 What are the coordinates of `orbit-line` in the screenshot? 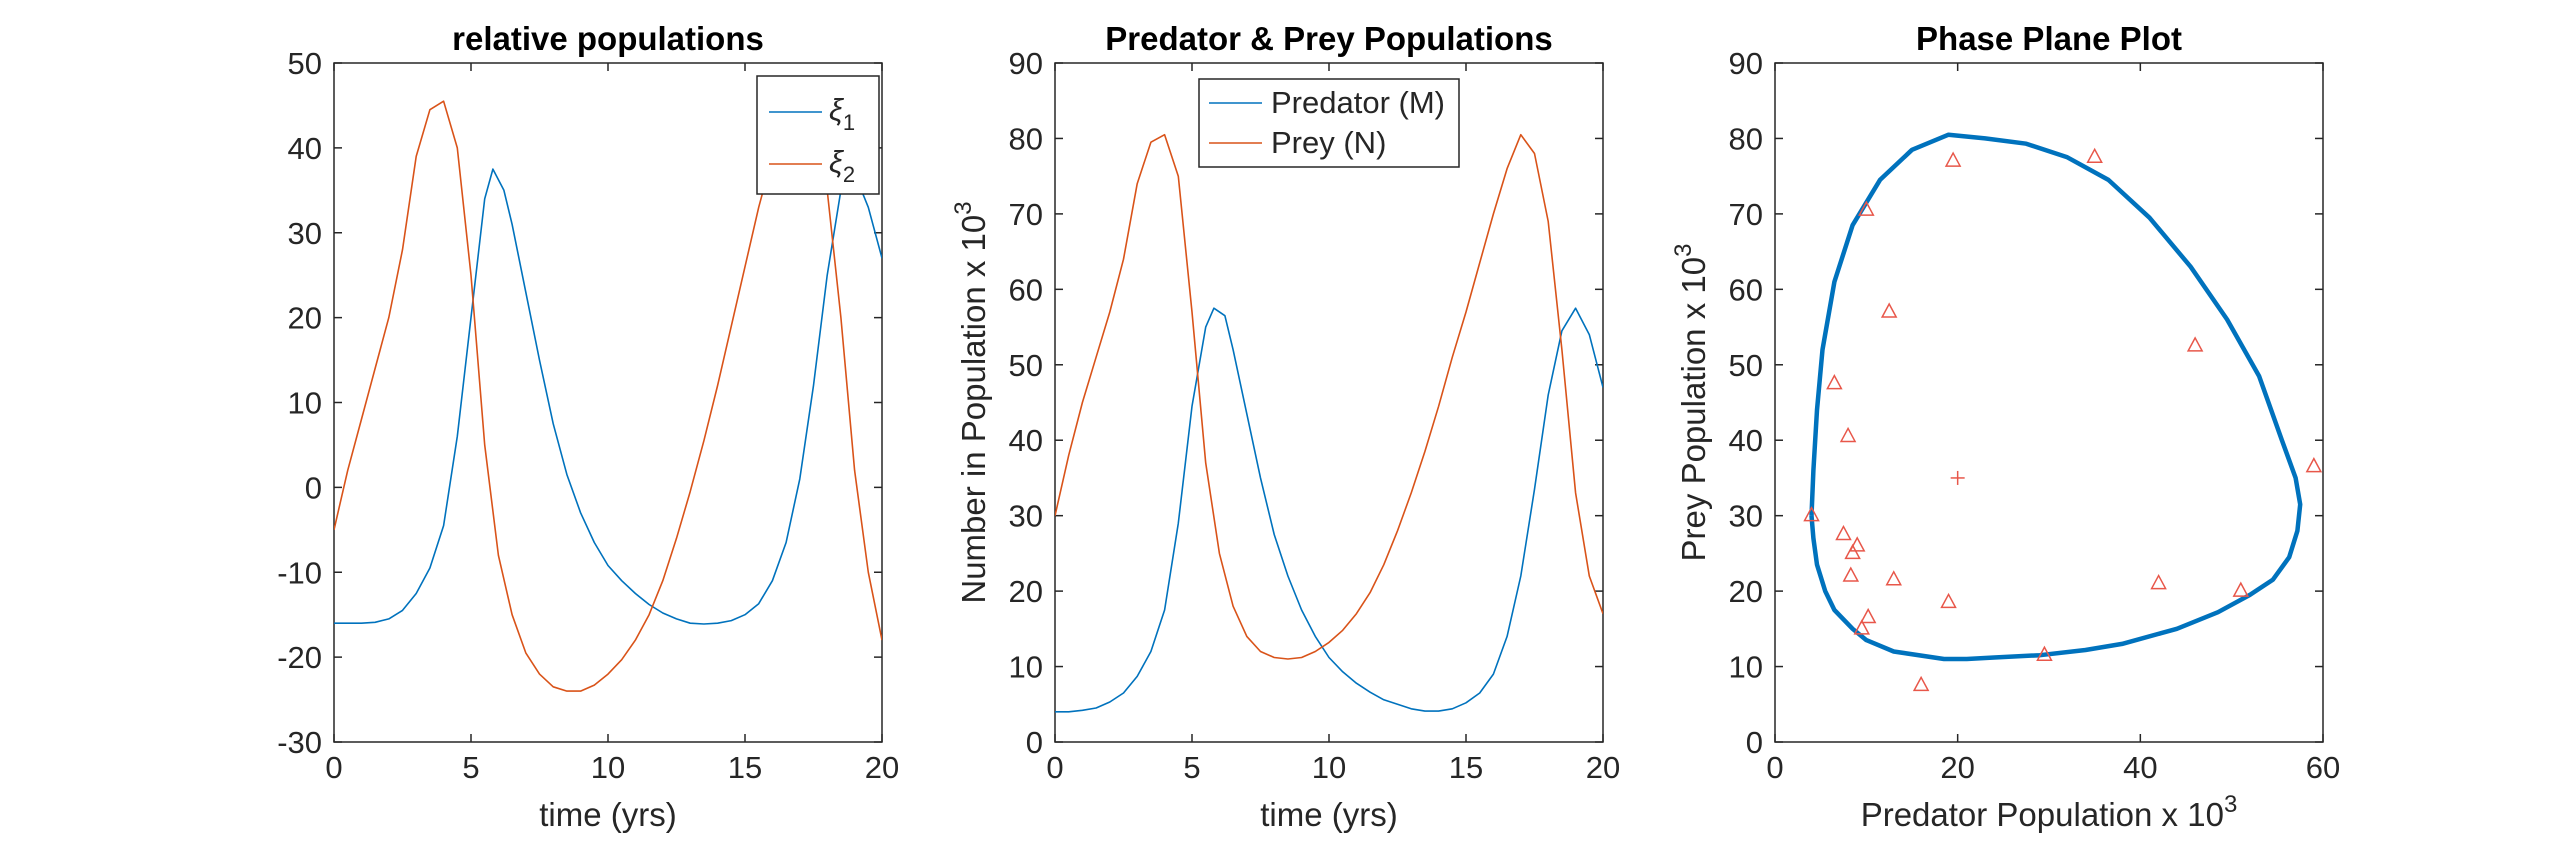 It's located at (2056, 397).